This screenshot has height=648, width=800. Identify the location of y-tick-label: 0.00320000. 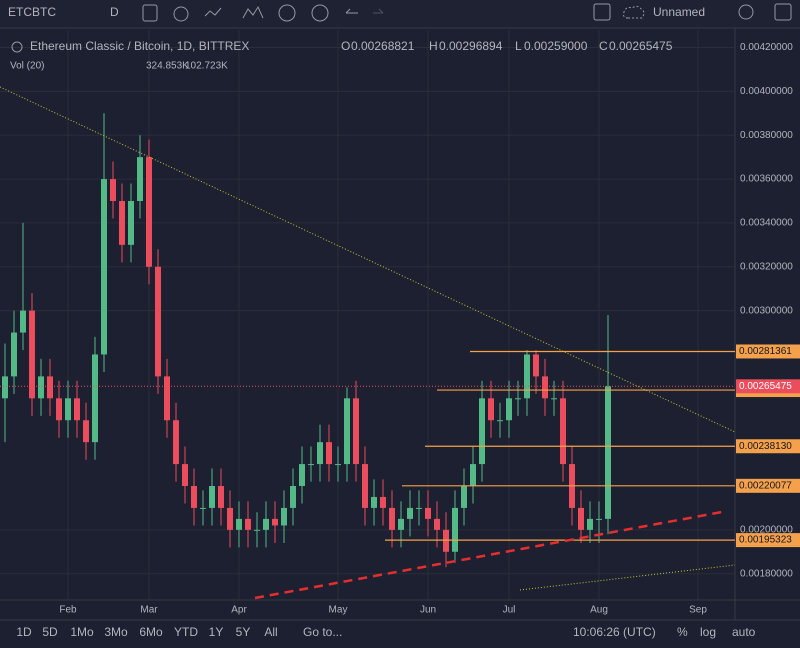
(766, 266).